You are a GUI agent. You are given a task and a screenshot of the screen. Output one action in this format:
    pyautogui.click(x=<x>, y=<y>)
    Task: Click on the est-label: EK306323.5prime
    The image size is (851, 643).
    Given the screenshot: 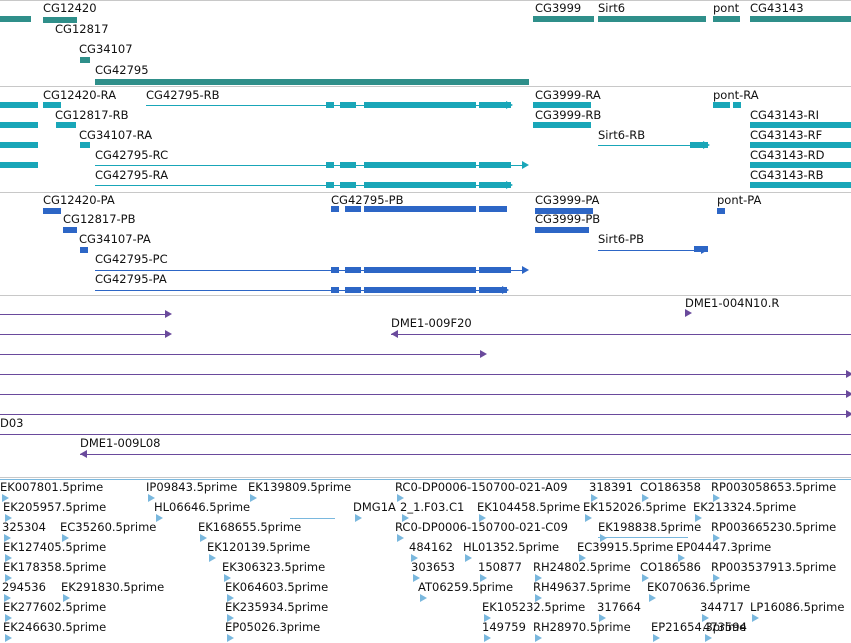 What is the action you would take?
    pyautogui.click(x=274, y=567)
    